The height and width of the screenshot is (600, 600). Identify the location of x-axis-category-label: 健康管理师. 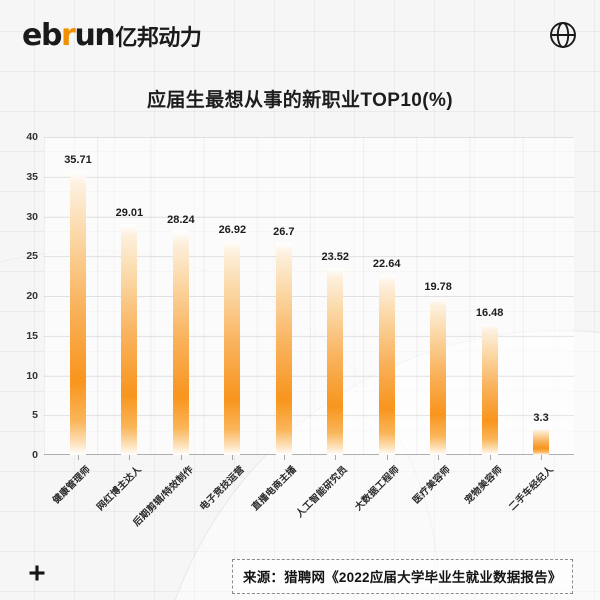
(71, 485).